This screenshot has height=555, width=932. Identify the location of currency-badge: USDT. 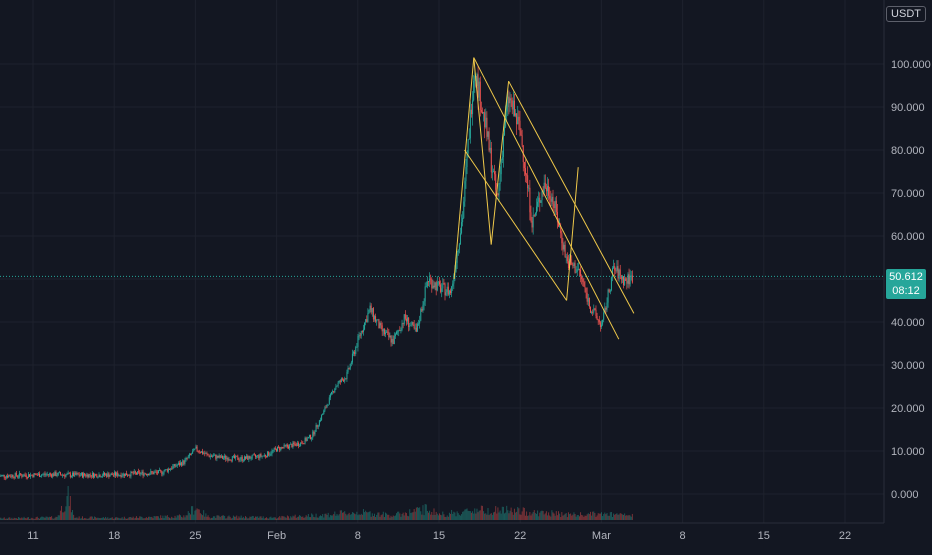
(906, 14).